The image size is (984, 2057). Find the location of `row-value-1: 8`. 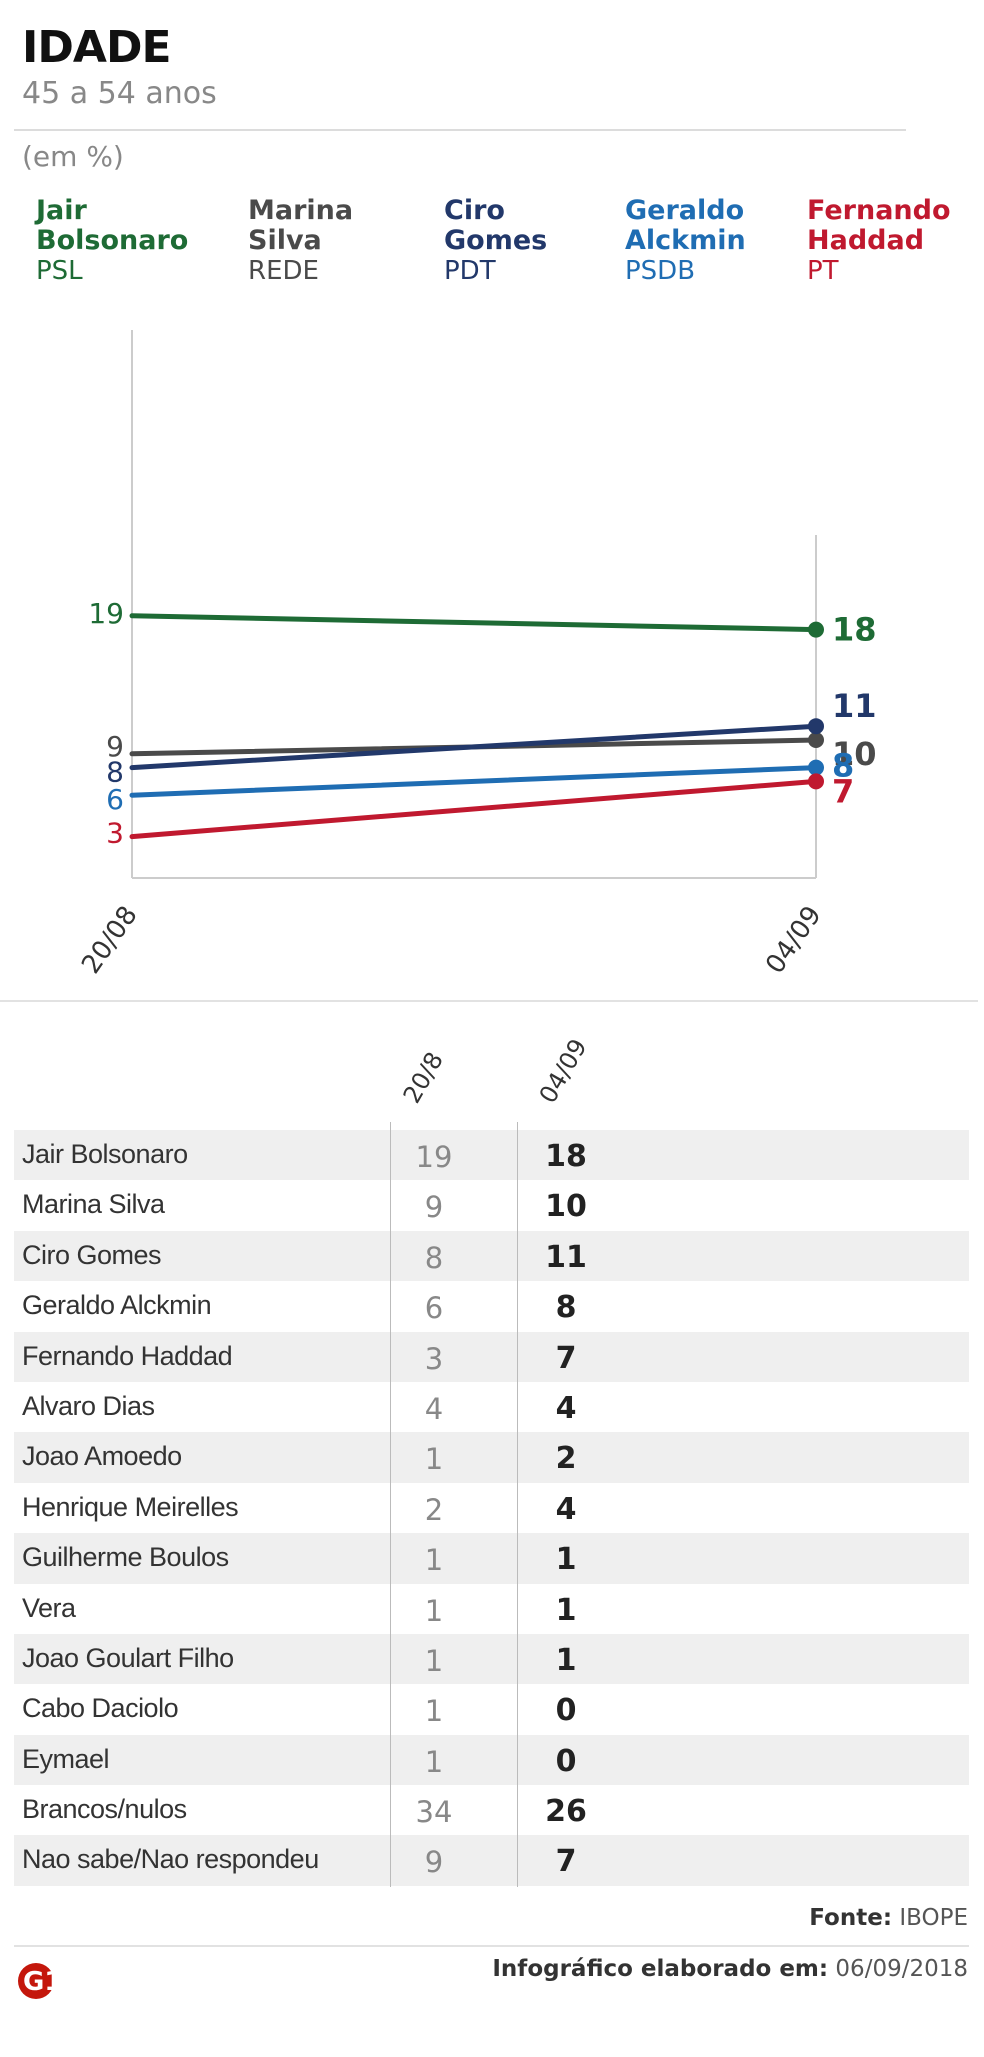

row-value-1: 8 is located at coordinates (434, 1257).